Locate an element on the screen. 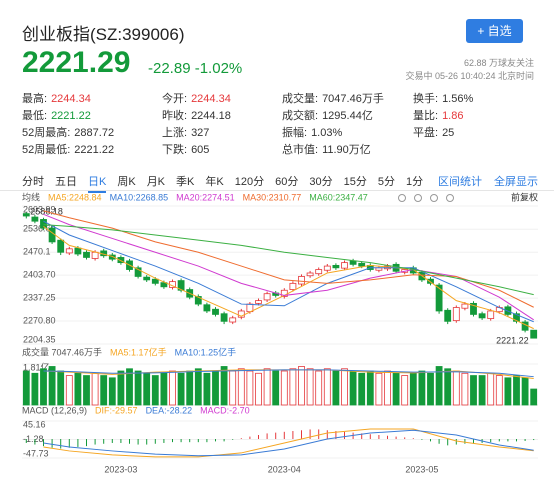 Image resolution: width=554 pixels, height=484 pixels. stat-label: 今开: is located at coordinates (175, 99).